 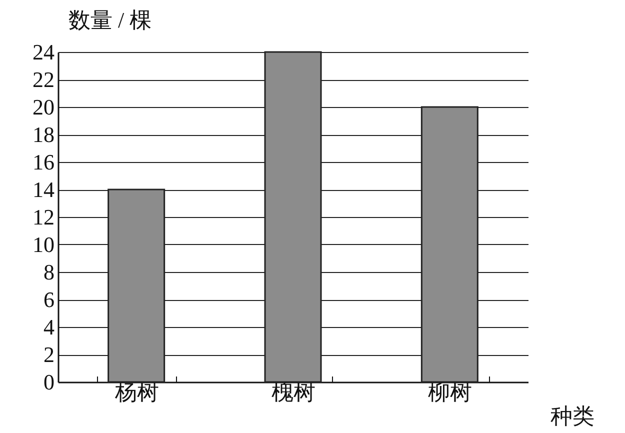 What do you see at coordinates (450, 392) in the screenshot?
I see `x-tick-label: 柳树` at bounding box center [450, 392].